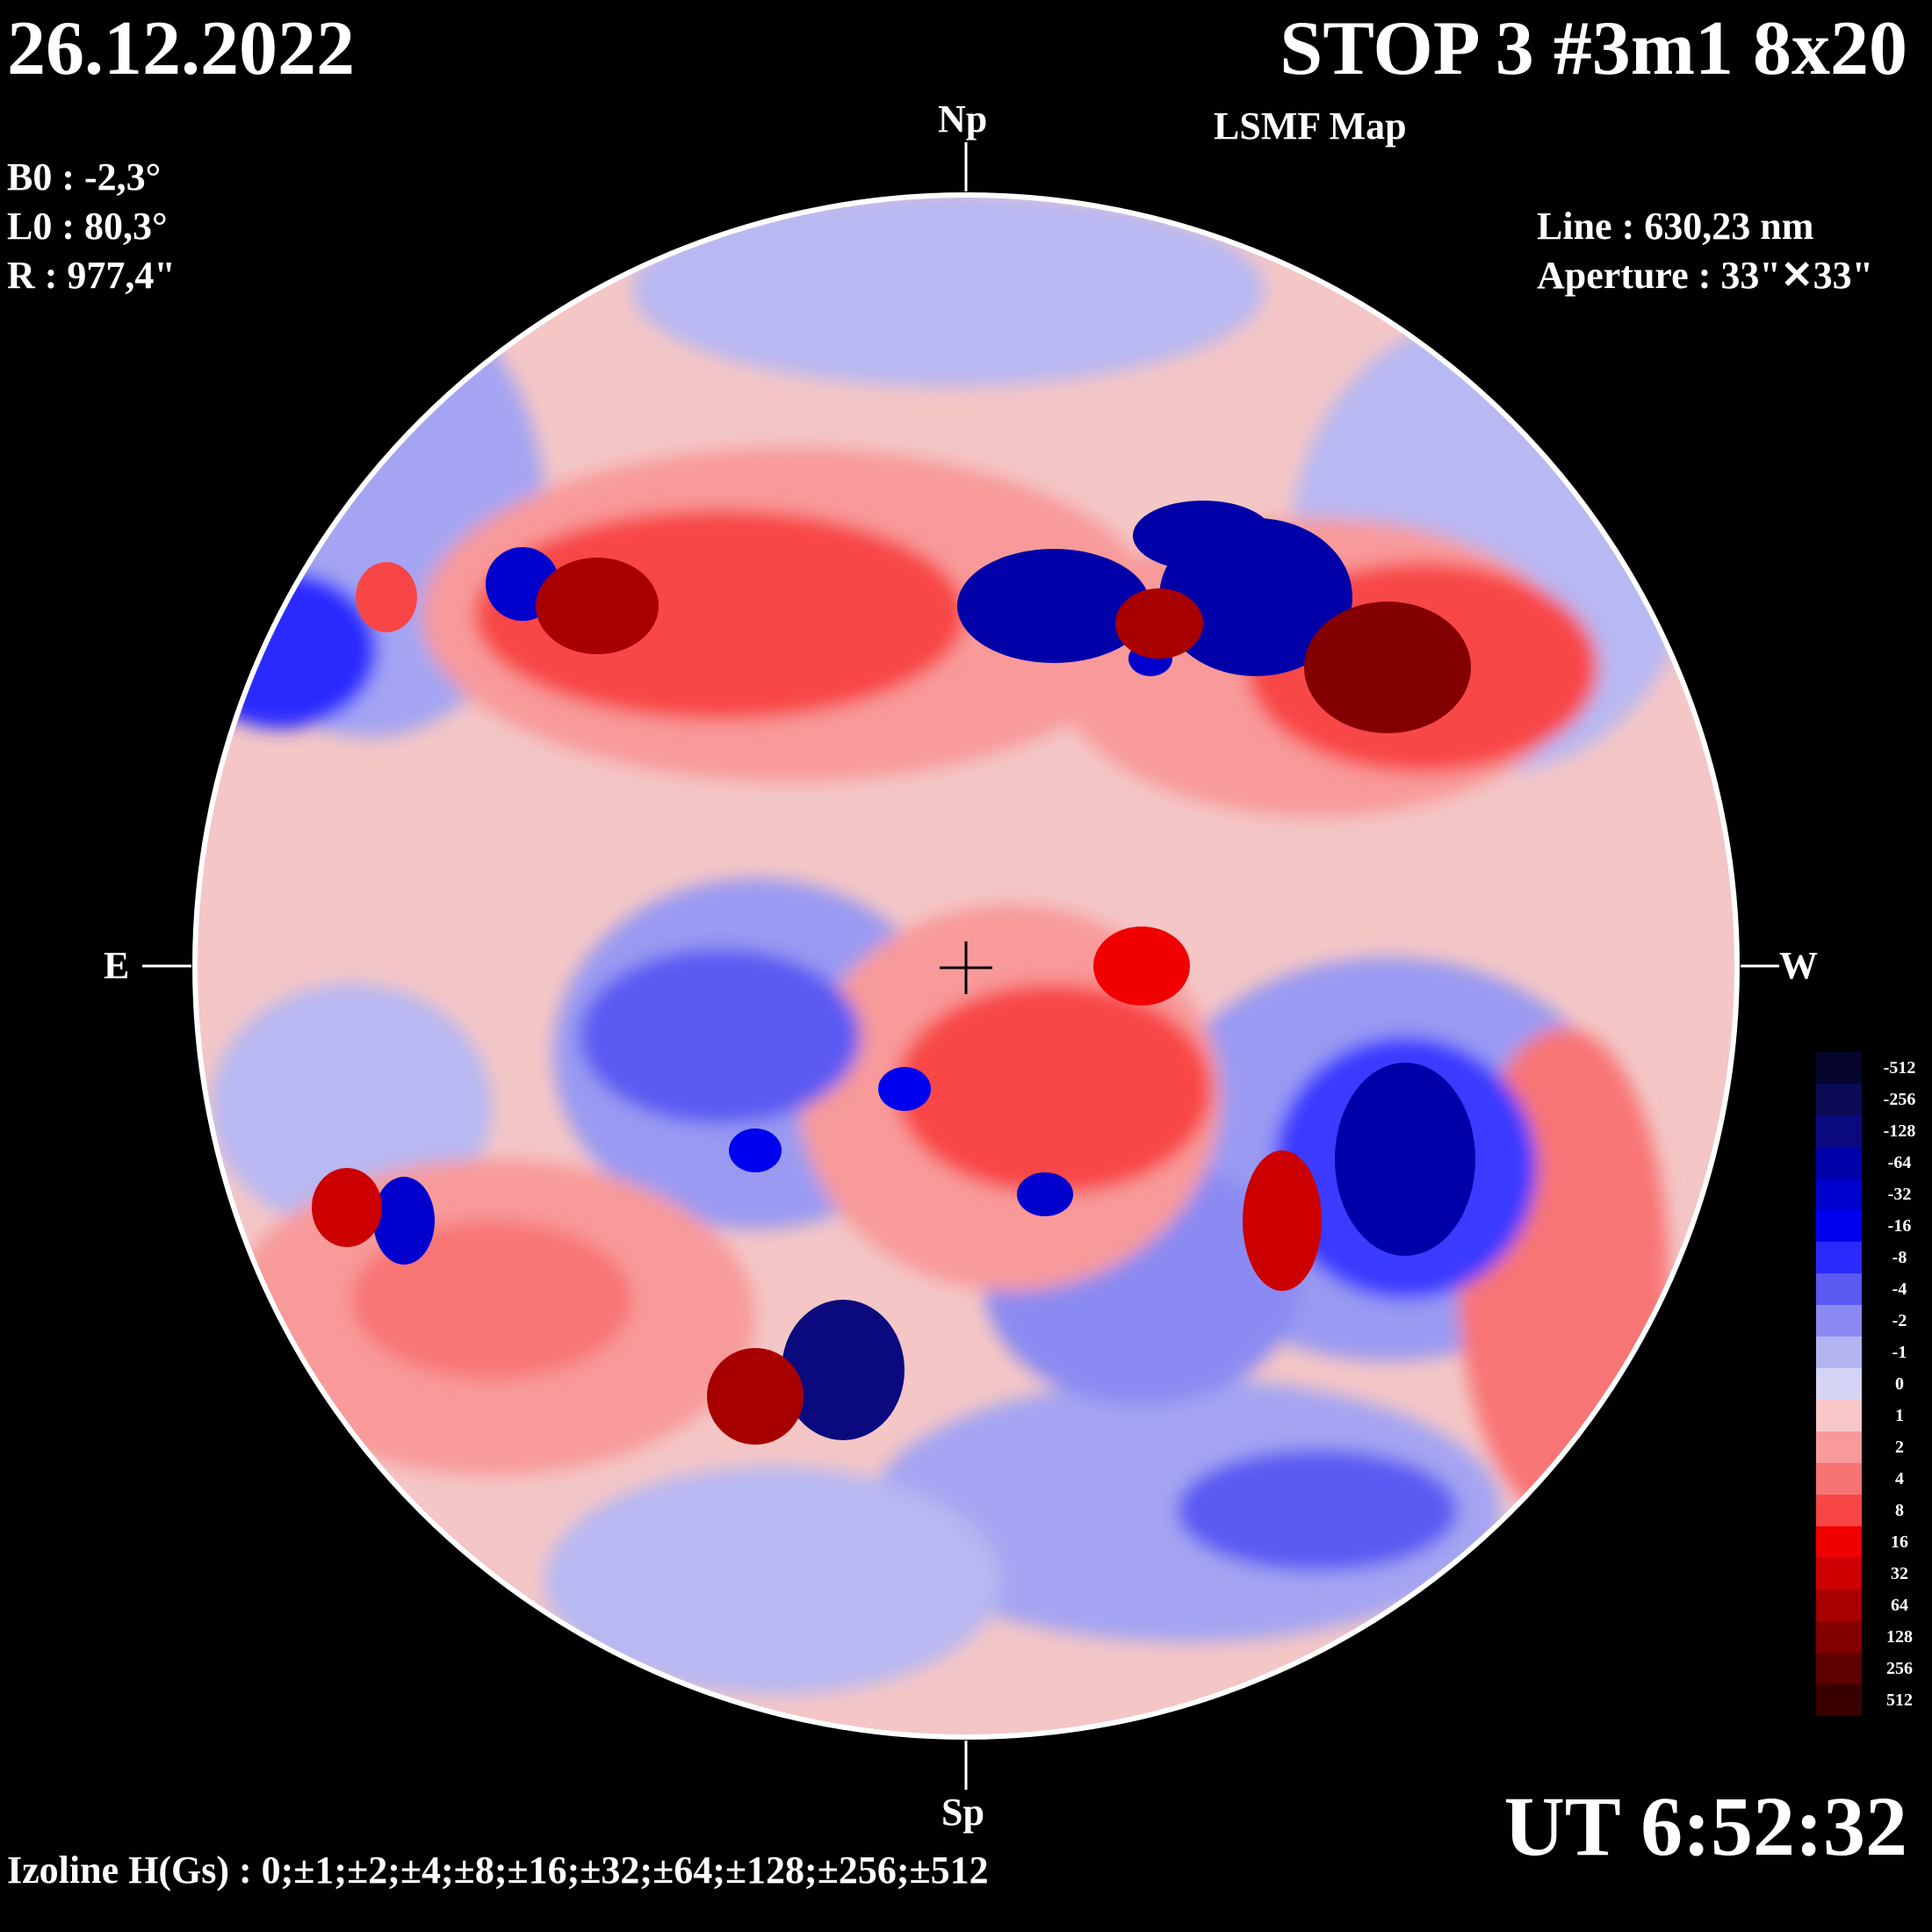  I want to click on legend-entry: 128, so click(1873, 1637).